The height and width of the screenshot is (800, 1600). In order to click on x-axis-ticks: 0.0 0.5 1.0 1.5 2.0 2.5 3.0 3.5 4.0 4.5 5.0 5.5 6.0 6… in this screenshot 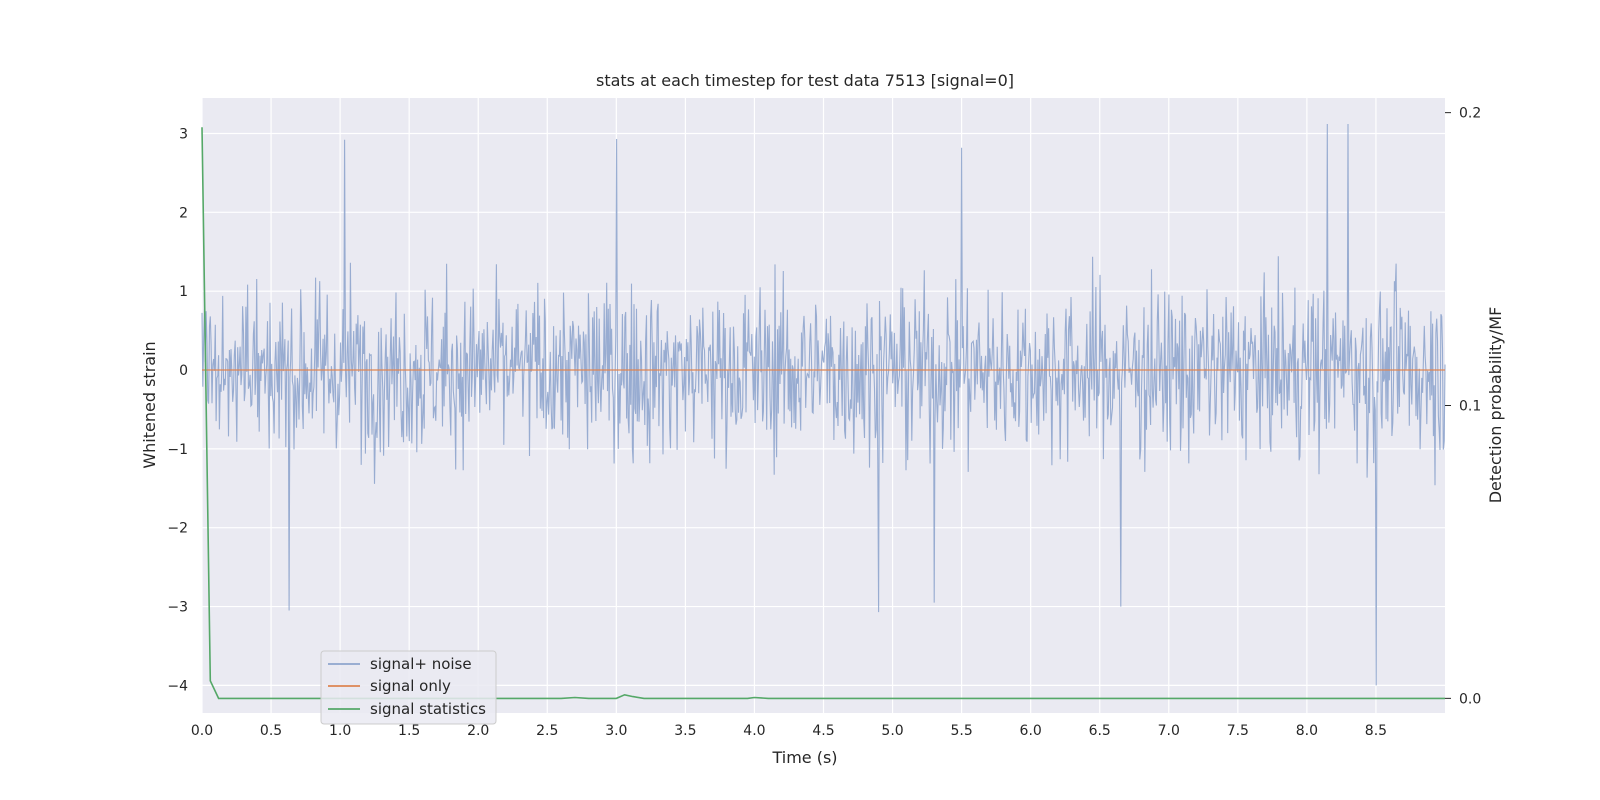, I will do `click(789, 731)`.